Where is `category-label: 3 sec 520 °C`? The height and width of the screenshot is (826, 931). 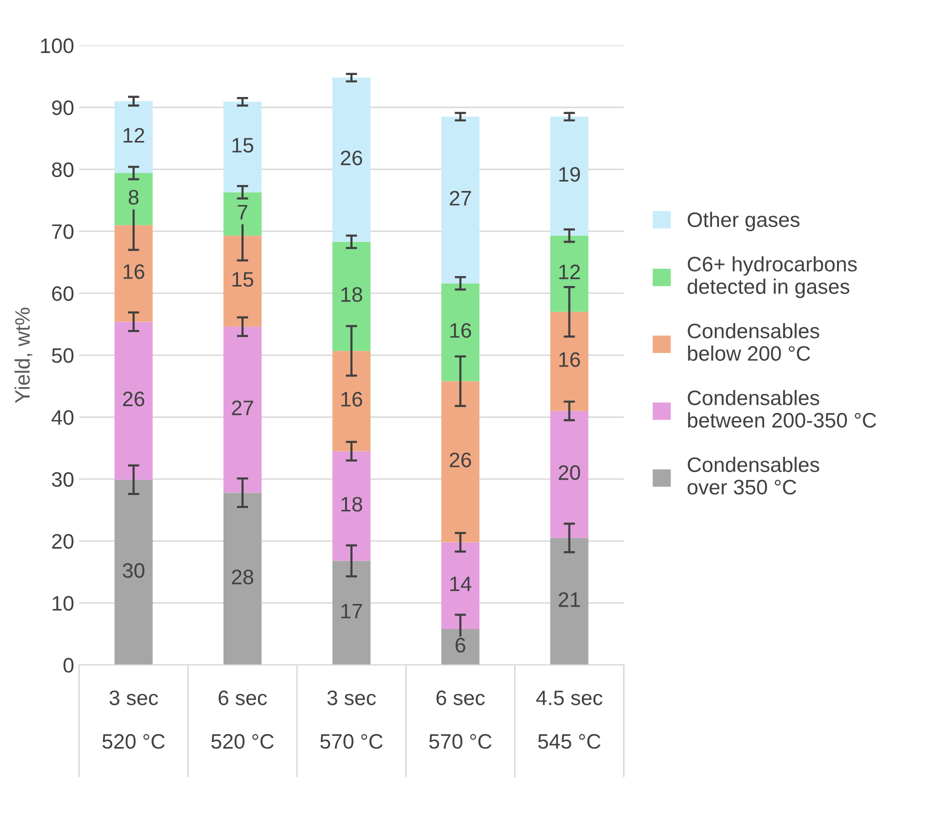 category-label: 3 sec 520 °C is located at coordinates (133, 719).